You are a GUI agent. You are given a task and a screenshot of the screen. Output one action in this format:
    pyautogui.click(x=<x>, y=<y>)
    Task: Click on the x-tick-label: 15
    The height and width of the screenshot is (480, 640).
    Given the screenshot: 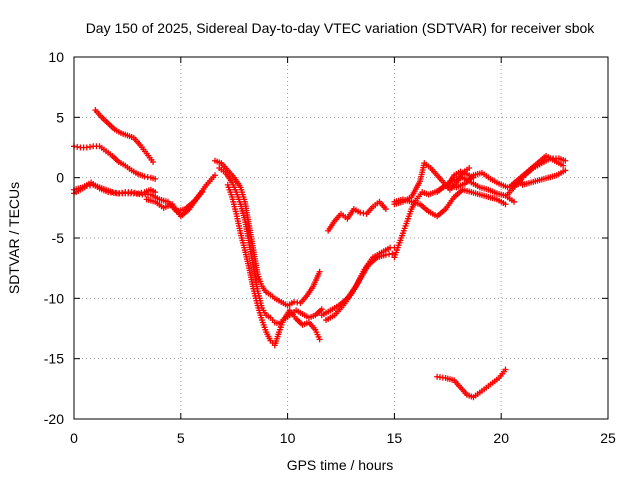 What is the action you would take?
    pyautogui.click(x=395, y=438)
    